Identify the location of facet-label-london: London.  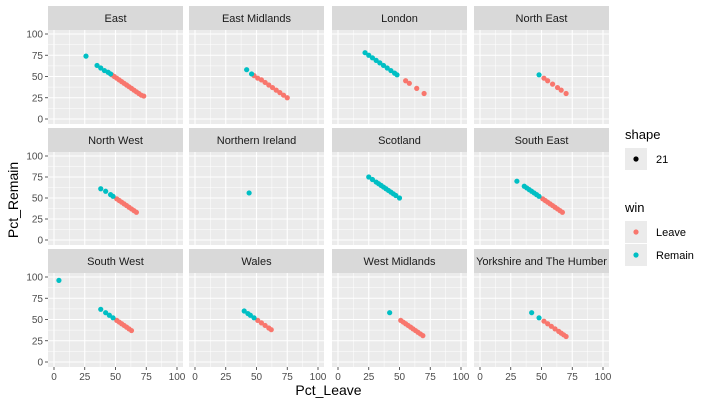
(399, 19).